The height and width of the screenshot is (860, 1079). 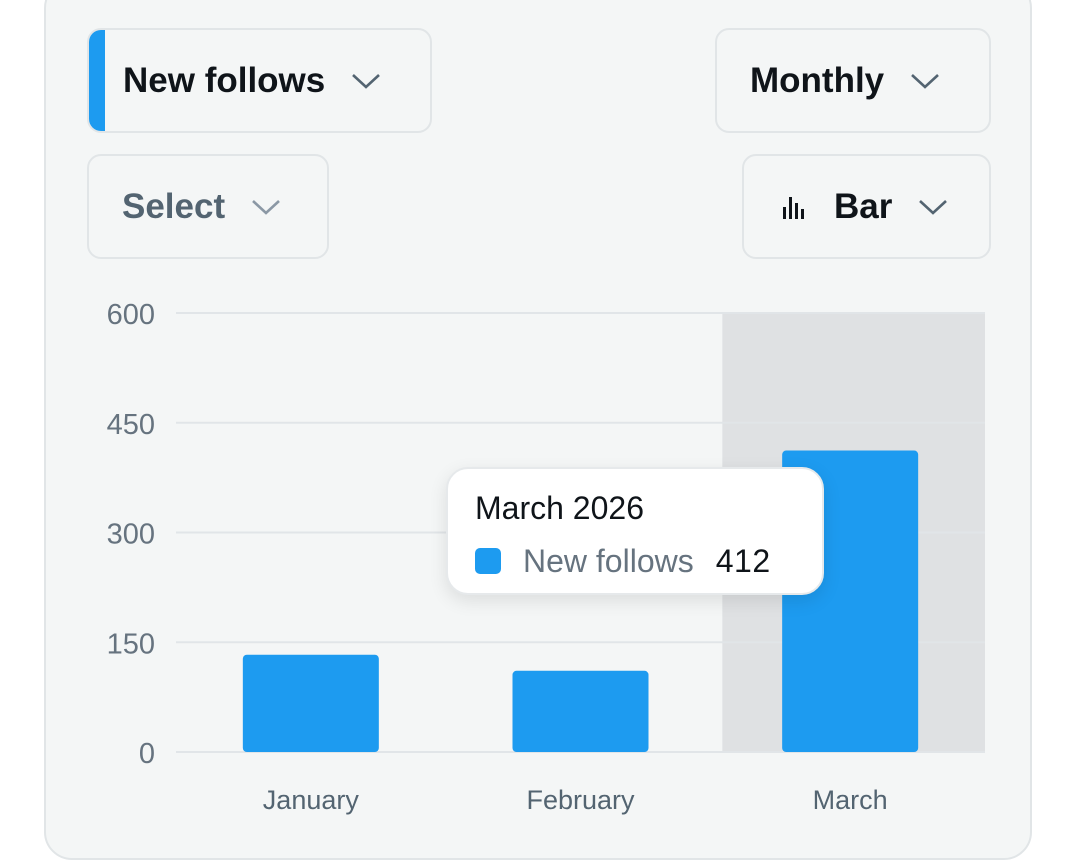 What do you see at coordinates (580, 800) in the screenshot?
I see `x-tick-label: February` at bounding box center [580, 800].